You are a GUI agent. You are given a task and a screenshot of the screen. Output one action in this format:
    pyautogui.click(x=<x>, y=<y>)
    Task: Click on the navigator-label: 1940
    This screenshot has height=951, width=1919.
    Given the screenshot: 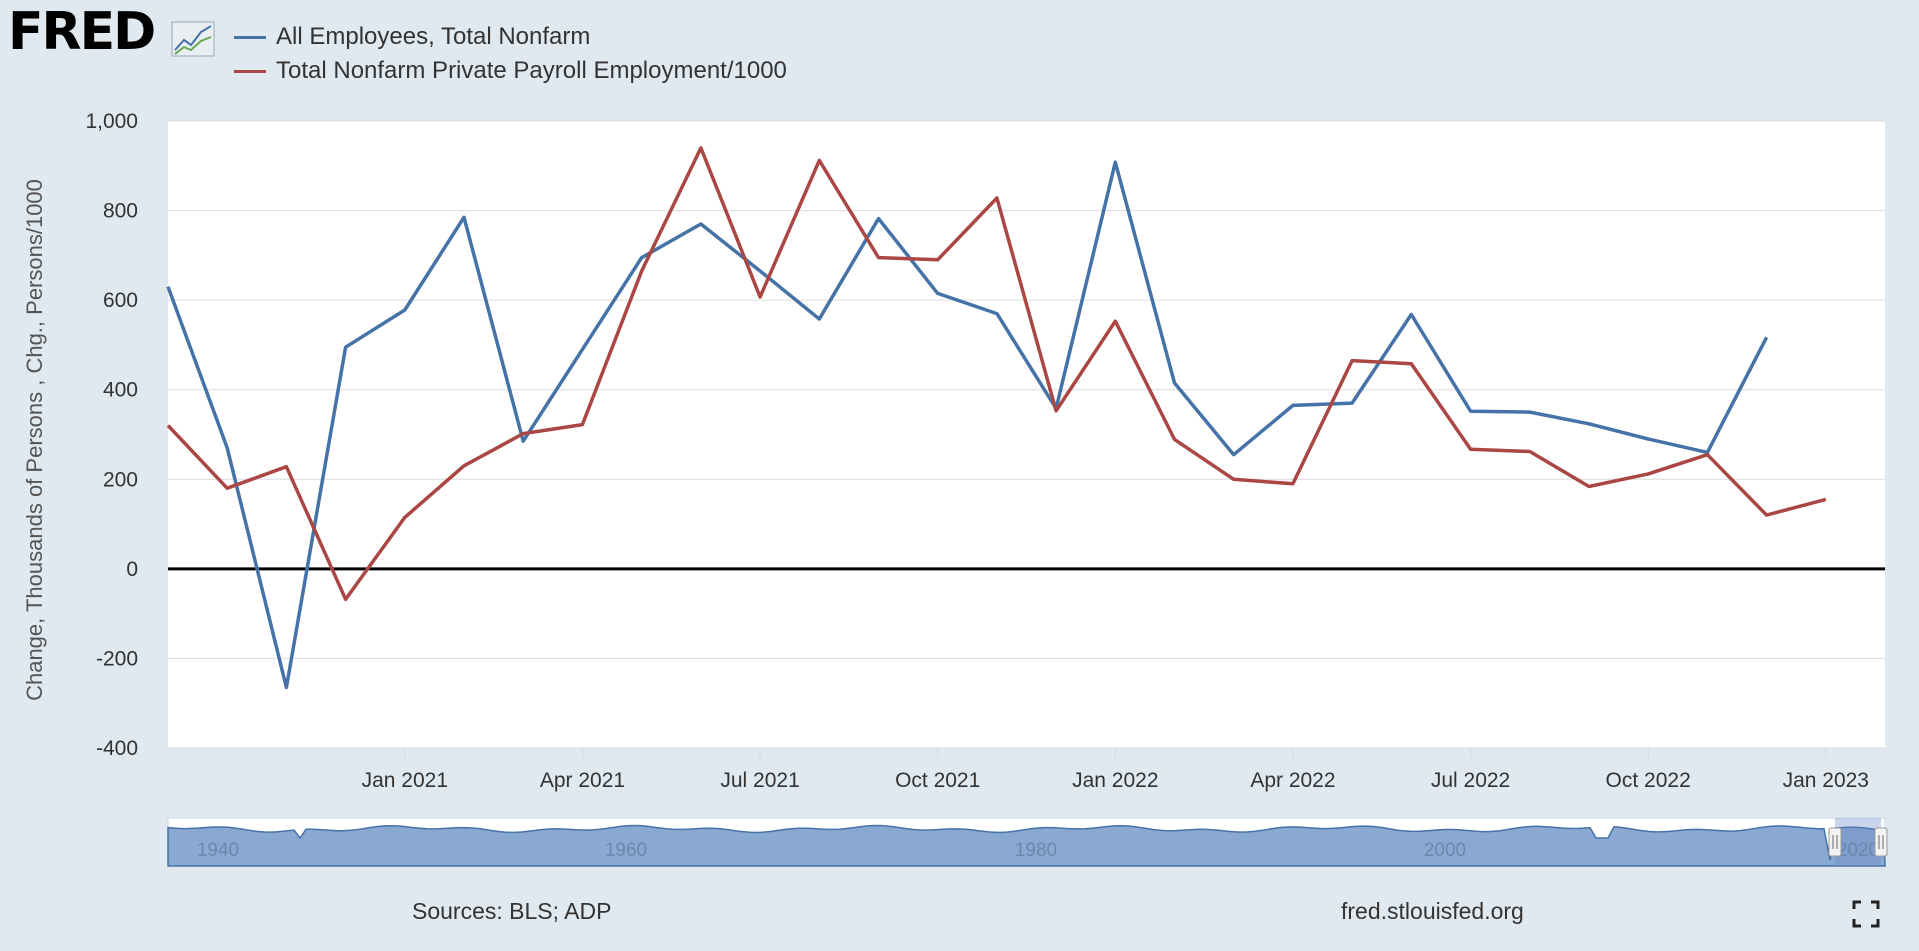 What is the action you would take?
    pyautogui.click(x=218, y=850)
    